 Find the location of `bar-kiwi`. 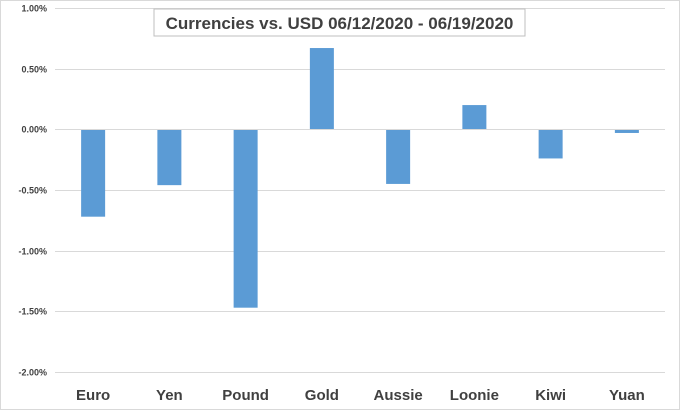

bar-kiwi is located at coordinates (550, 144).